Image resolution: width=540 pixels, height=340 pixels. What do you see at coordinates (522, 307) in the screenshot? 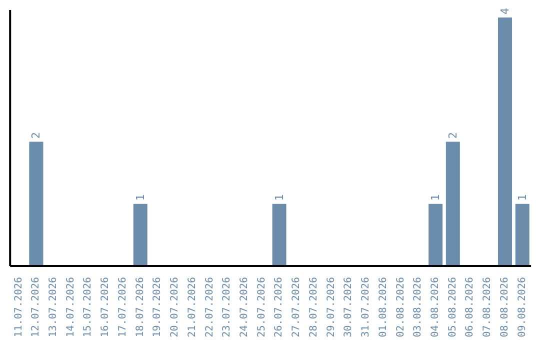
I see `x-tick-label: 09.08.2026` at bounding box center [522, 307].